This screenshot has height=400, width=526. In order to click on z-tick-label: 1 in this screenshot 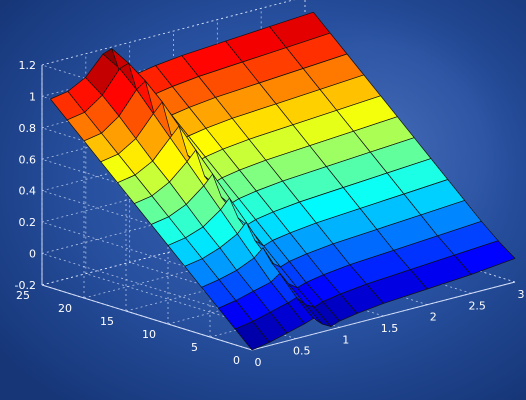, I will do `click(32, 96)`.